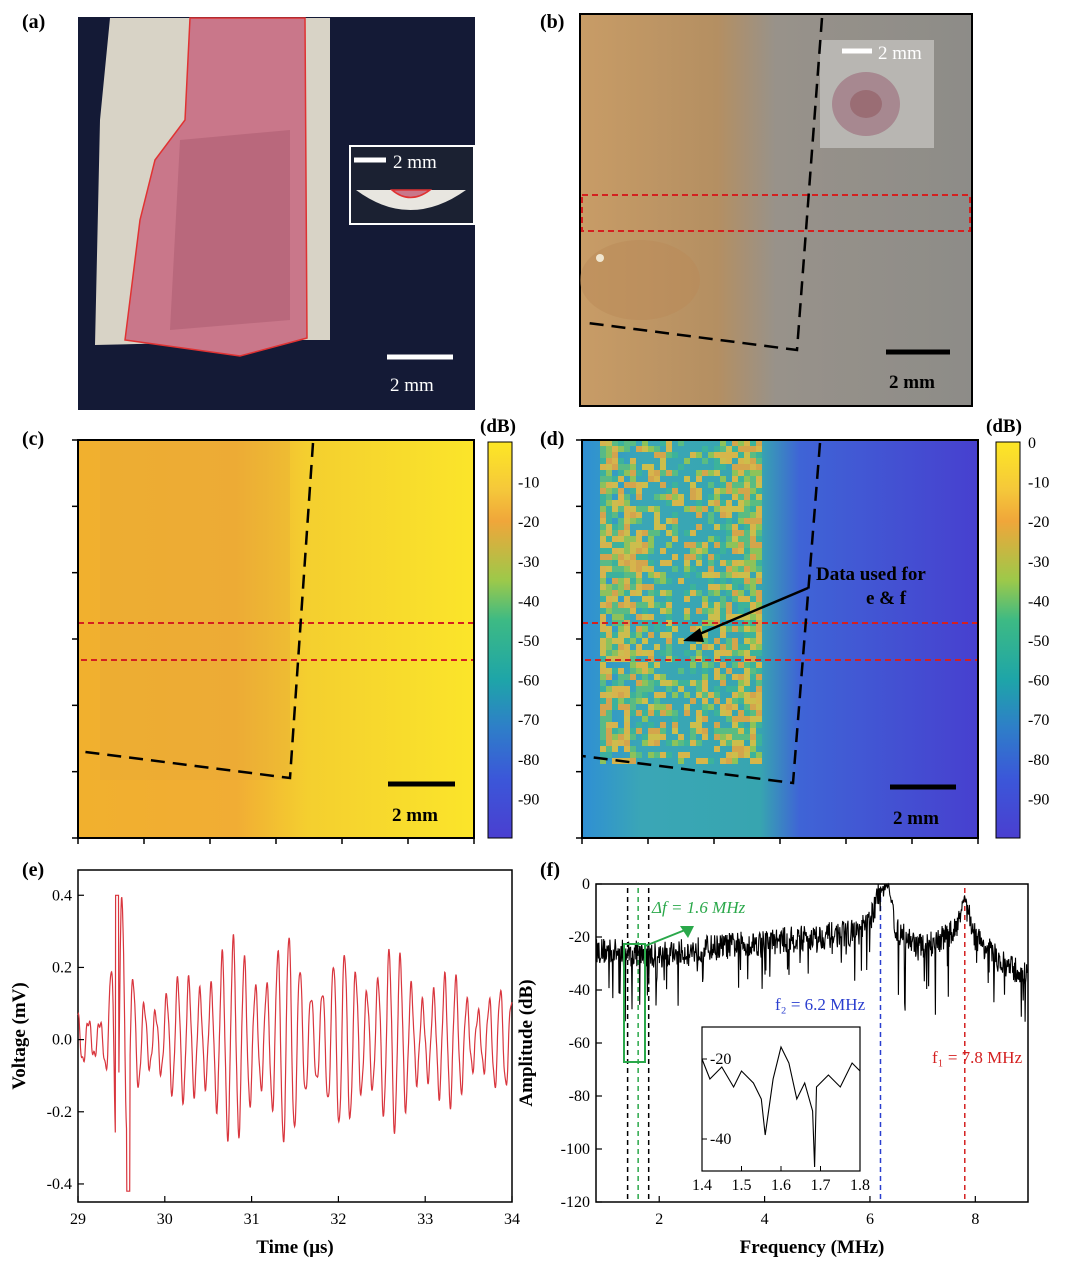 The image size is (1080, 1265). What do you see at coordinates (528, 601) in the screenshot?
I see `colorbar-tick-label: -40` at bounding box center [528, 601].